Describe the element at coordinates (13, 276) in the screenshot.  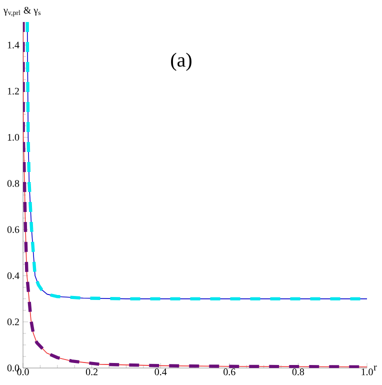
I see `y-tick-label: 0.4` at that location.